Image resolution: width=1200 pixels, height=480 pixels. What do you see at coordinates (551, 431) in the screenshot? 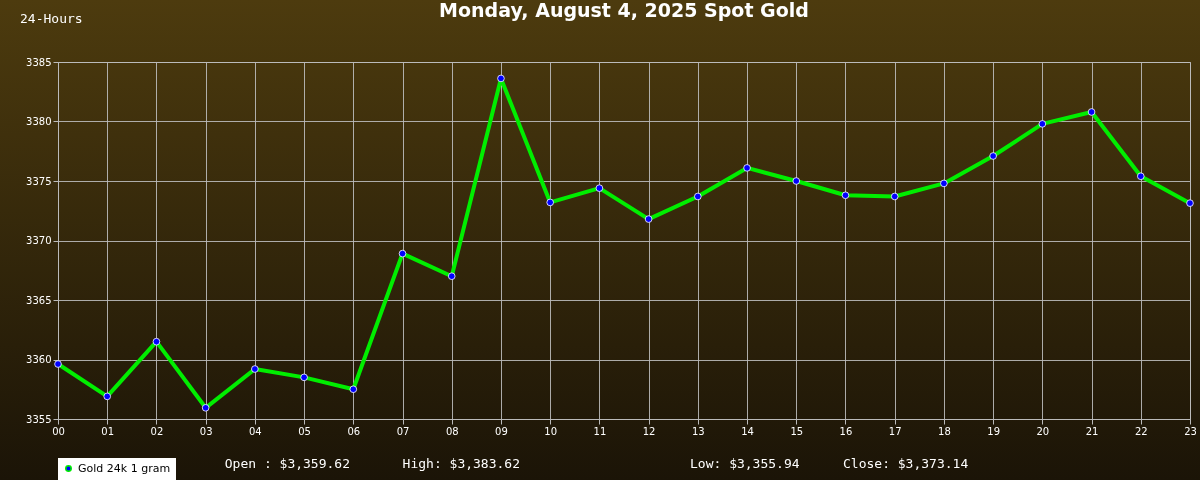
I see `x-tick-label: 10` at bounding box center [551, 431].